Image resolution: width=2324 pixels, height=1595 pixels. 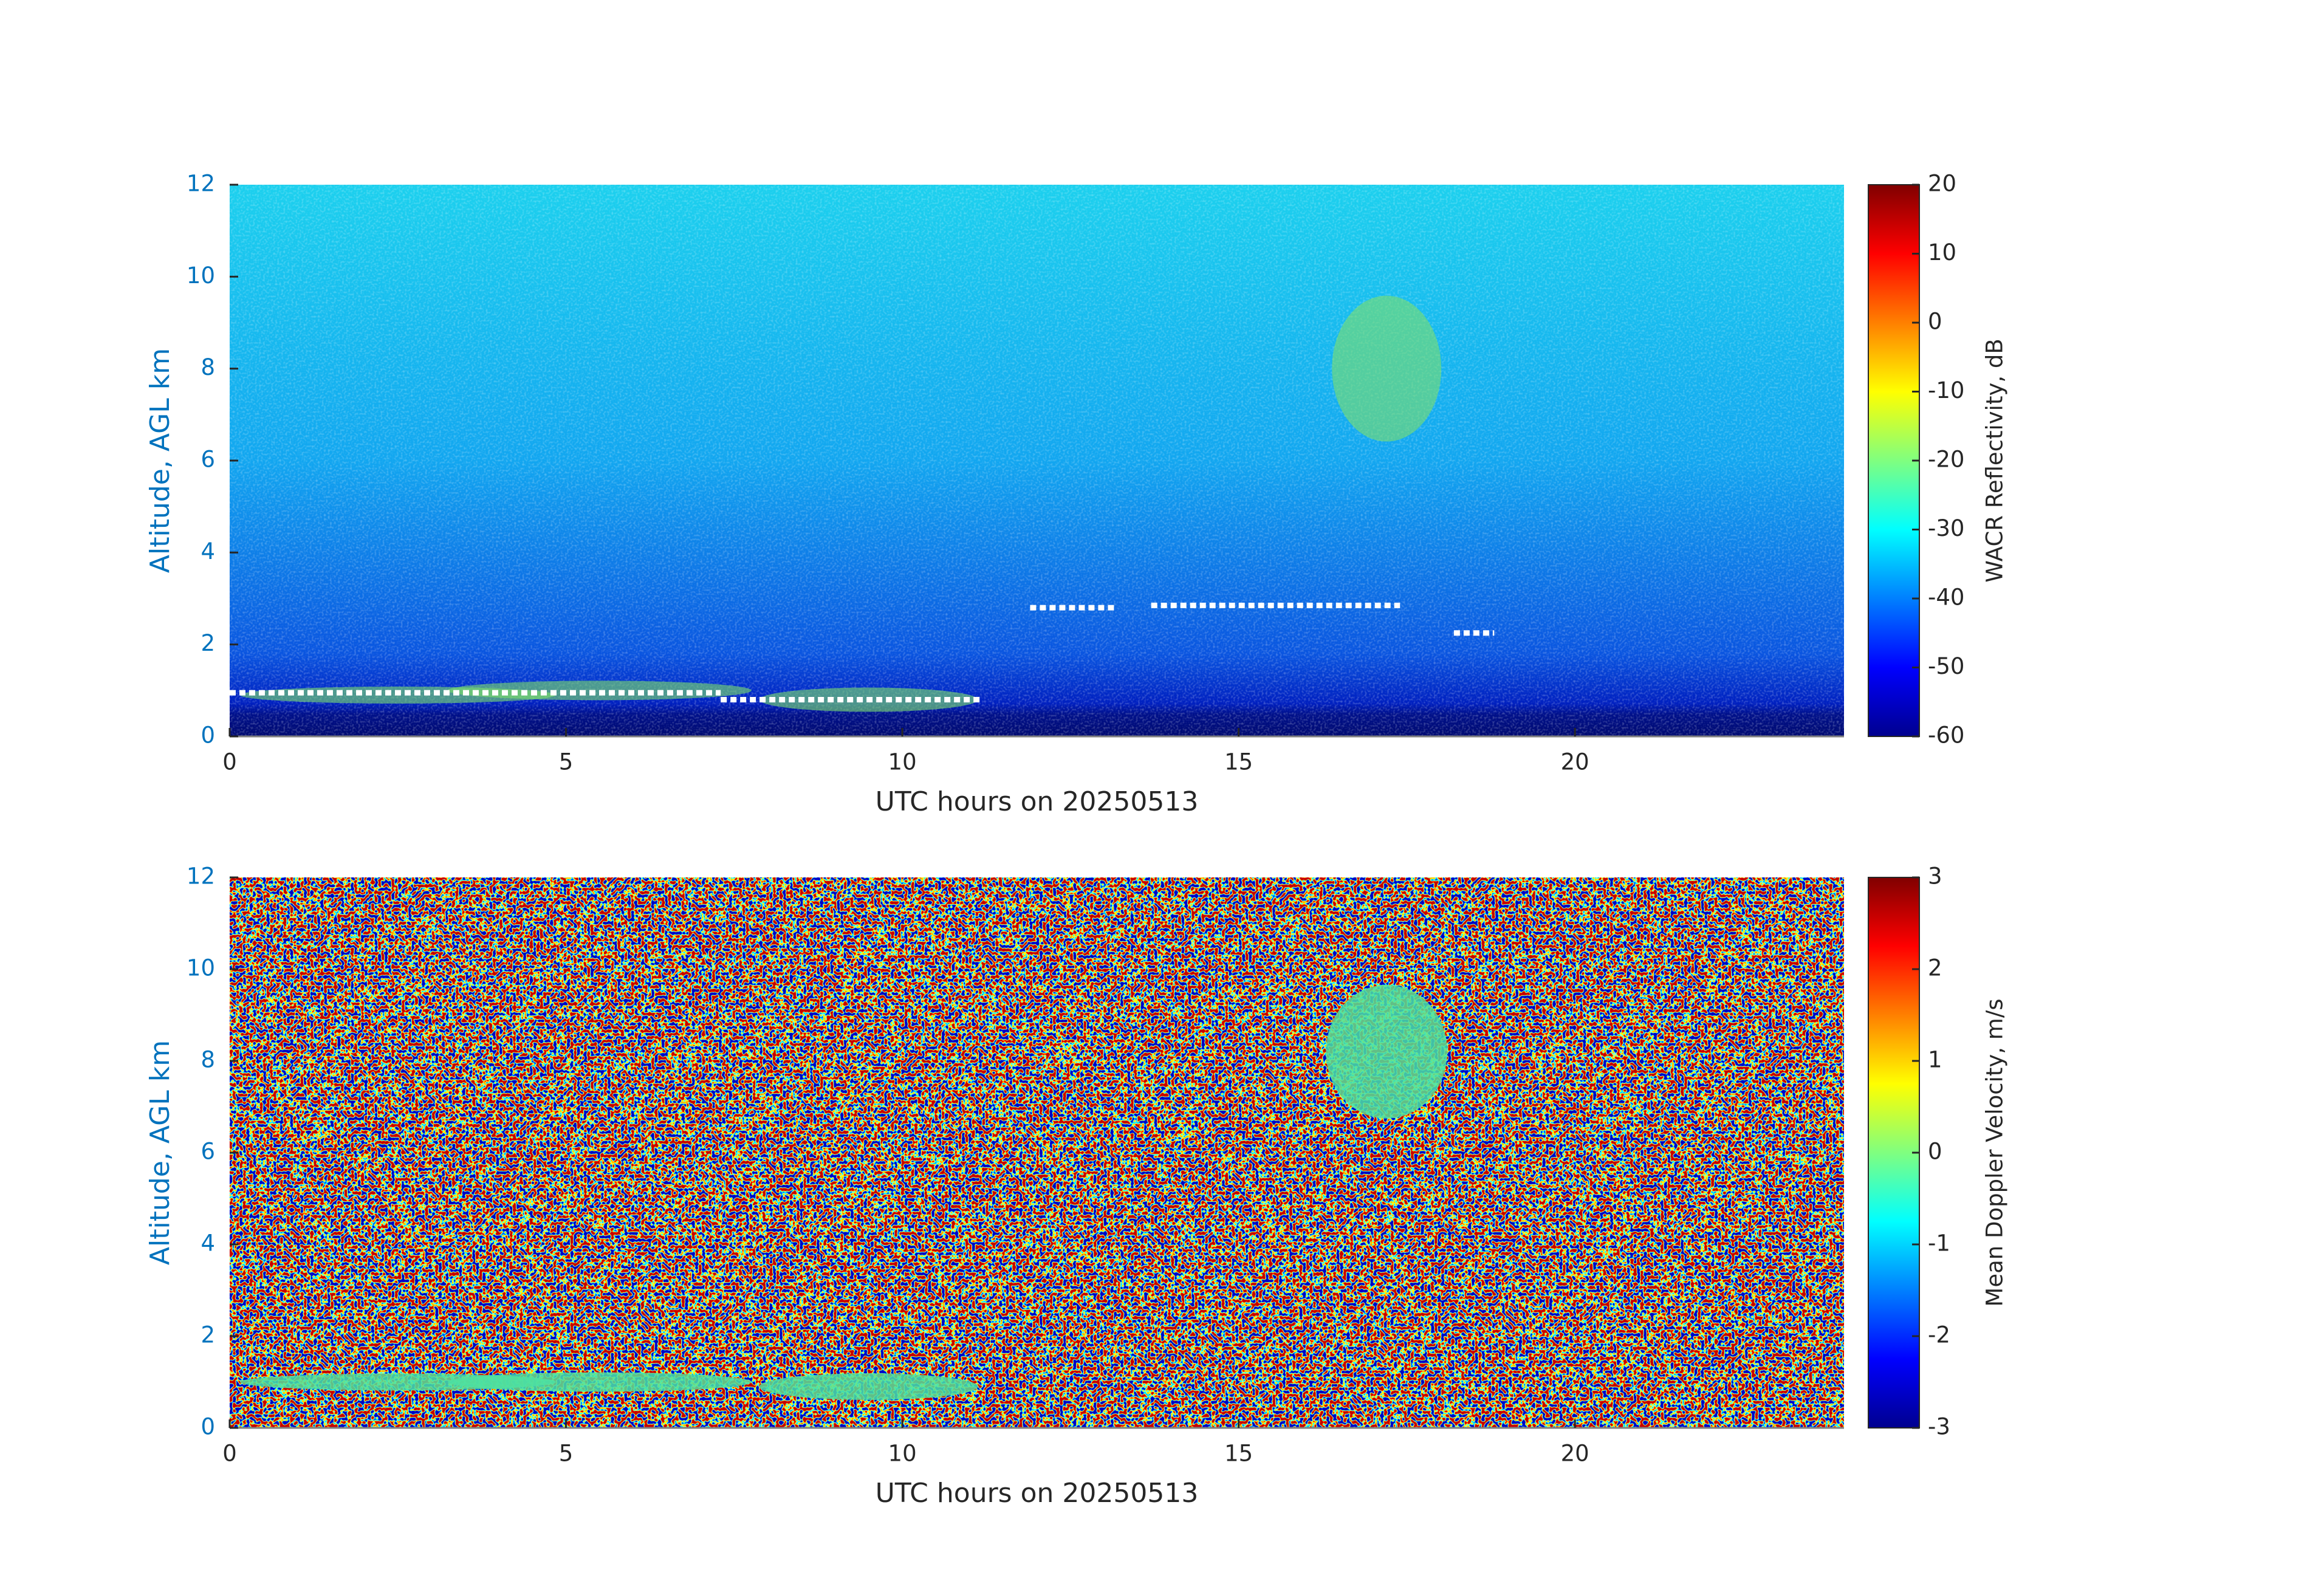 I want to click on colorbar-tick-label: -10, so click(x=1946, y=390).